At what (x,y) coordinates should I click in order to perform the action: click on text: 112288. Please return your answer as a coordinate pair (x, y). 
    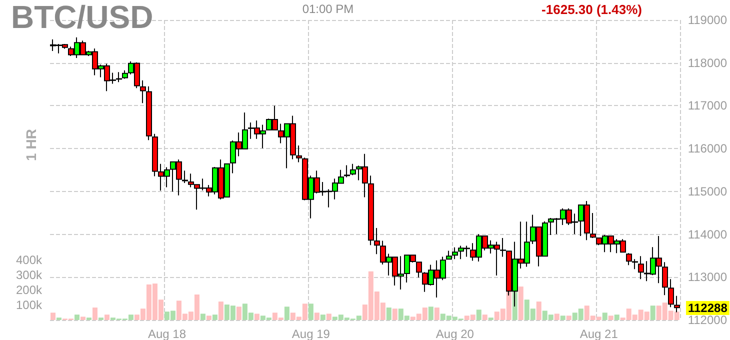
    Looking at the image, I should click on (708, 308).